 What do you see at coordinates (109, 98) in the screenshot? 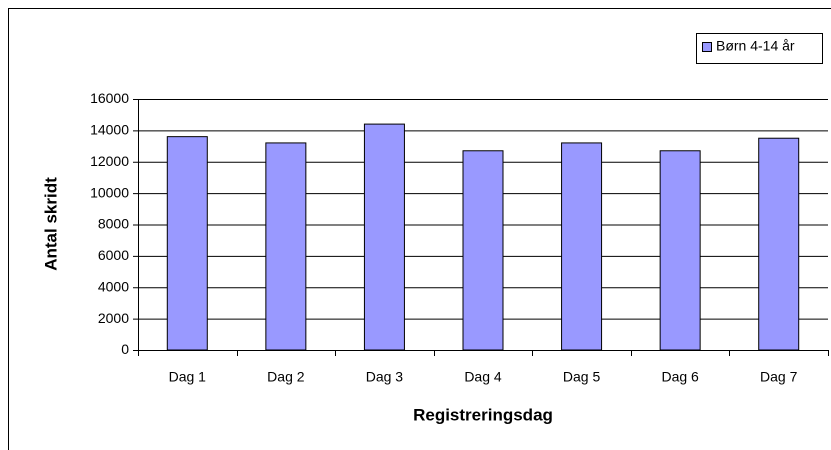
I see `y-tick-label: 16000` at bounding box center [109, 98].